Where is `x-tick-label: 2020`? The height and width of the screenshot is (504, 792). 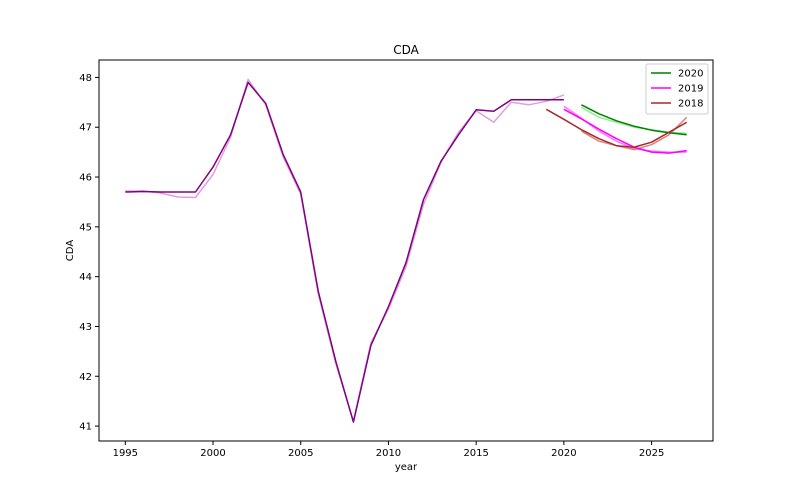 x-tick-label: 2020 is located at coordinates (563, 453).